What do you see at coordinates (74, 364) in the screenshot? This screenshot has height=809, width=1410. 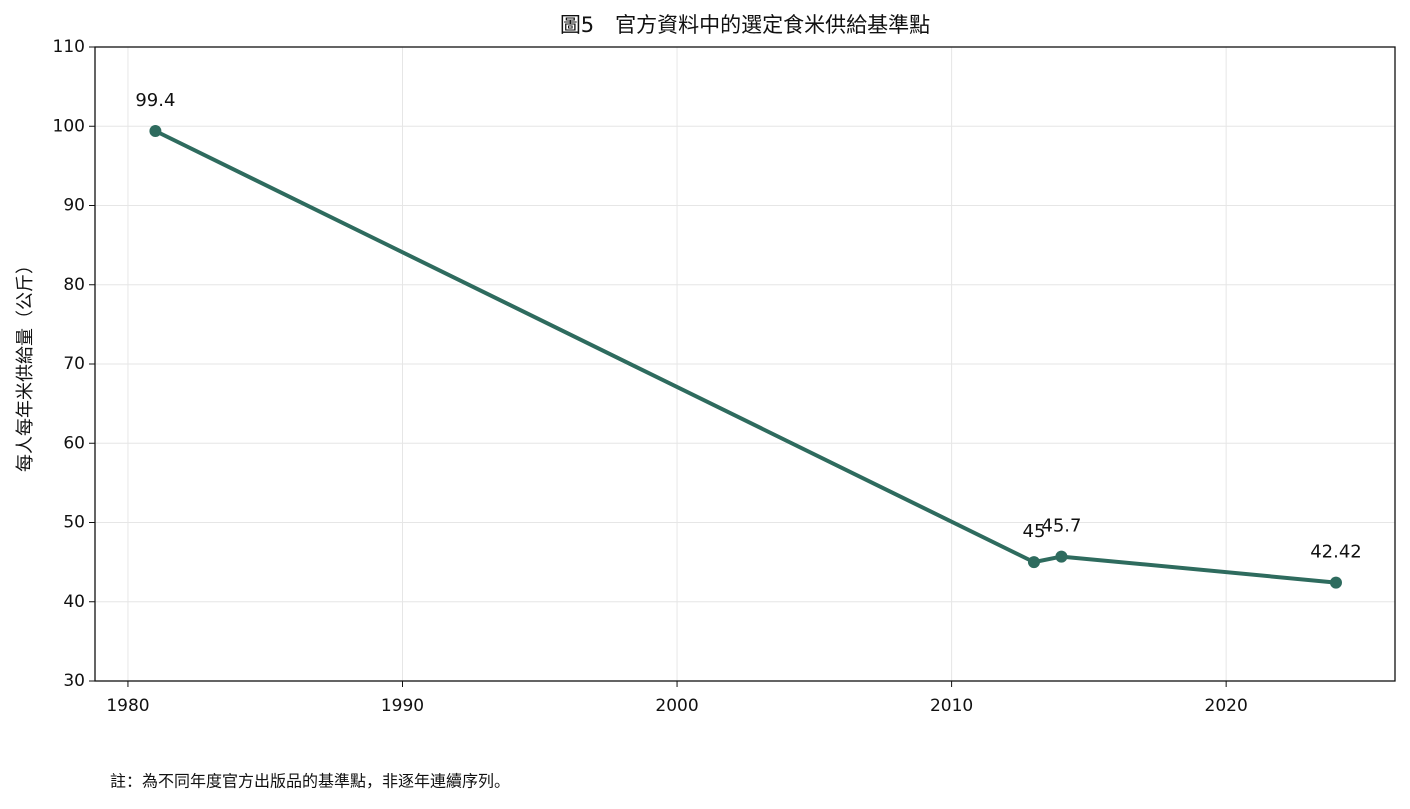 I see `y-tick-label: 70` at bounding box center [74, 364].